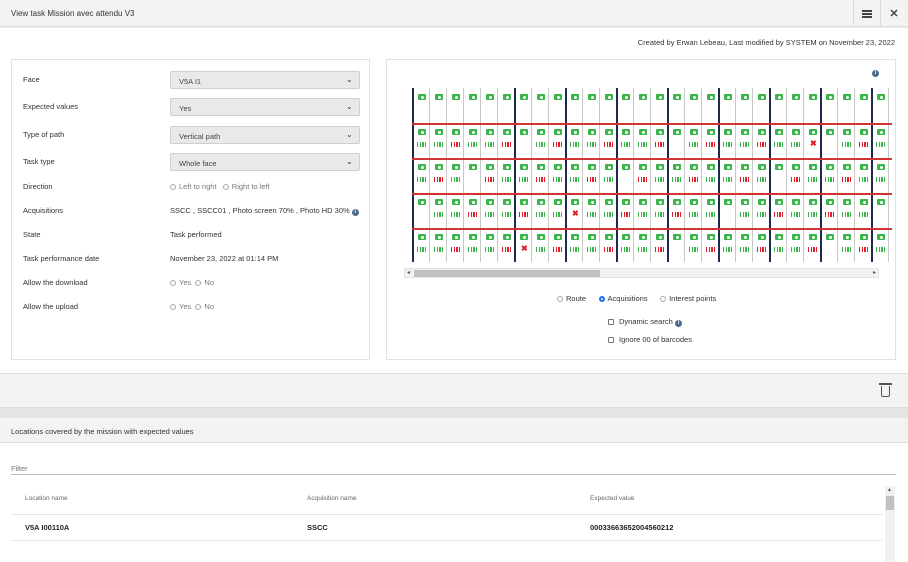  What do you see at coordinates (198, 307) in the screenshot?
I see `allow-upload-no-radio` at bounding box center [198, 307].